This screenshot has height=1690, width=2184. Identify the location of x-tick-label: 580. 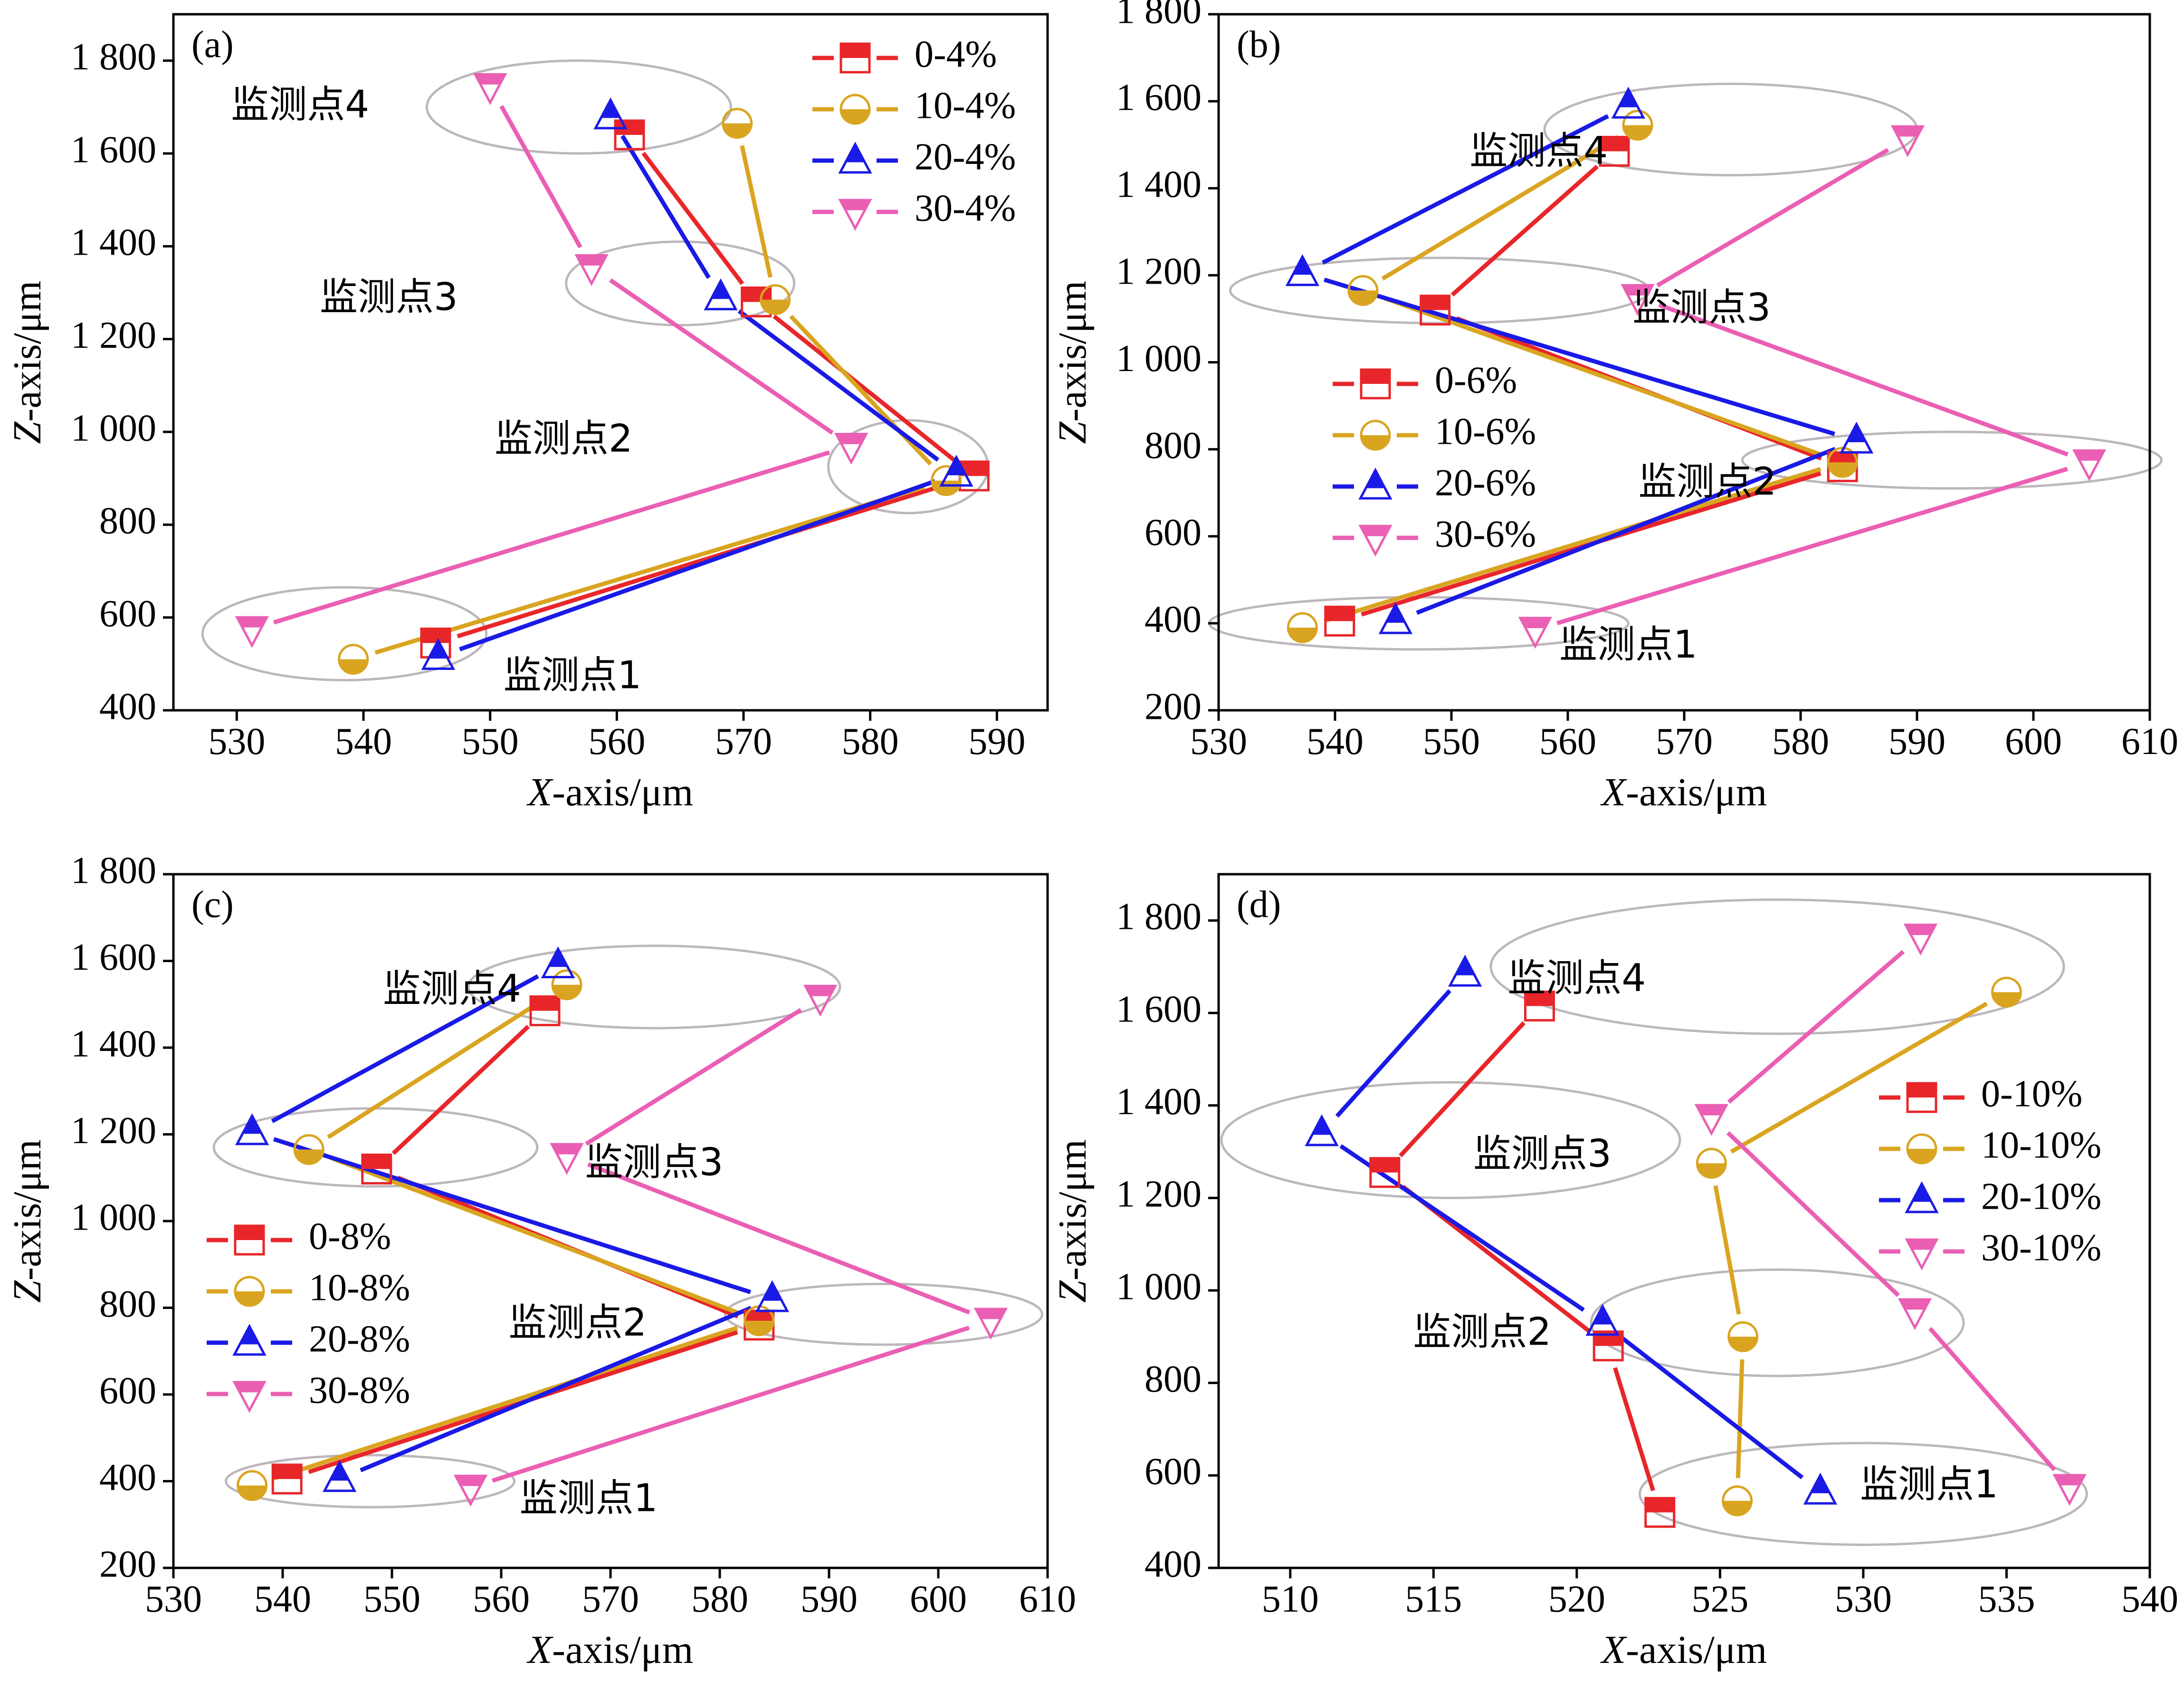
(870, 742).